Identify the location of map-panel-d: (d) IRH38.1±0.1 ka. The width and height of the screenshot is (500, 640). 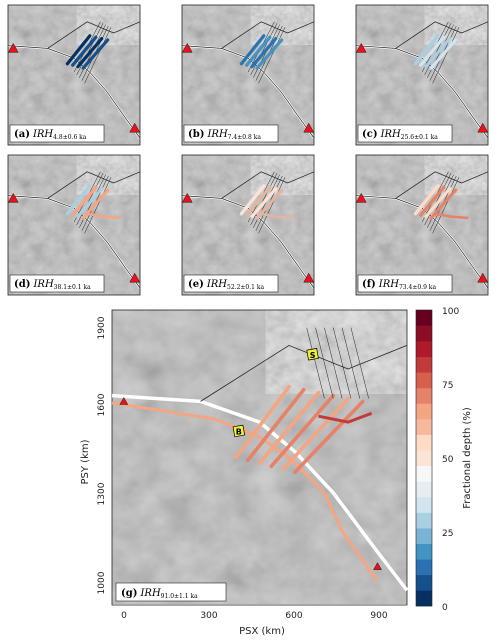
(74, 225).